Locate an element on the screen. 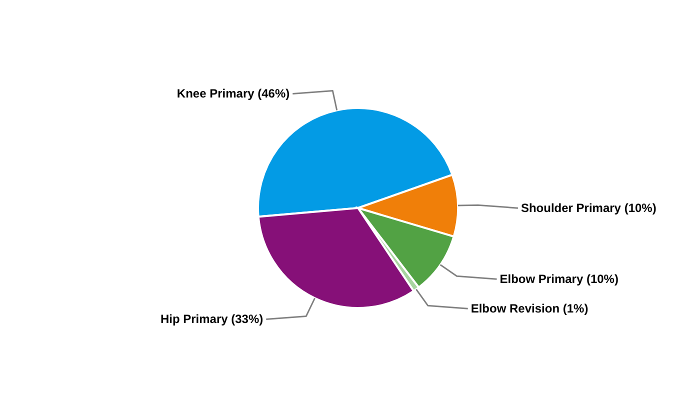  slice-label: Knee Primary (46%) is located at coordinates (233, 93).